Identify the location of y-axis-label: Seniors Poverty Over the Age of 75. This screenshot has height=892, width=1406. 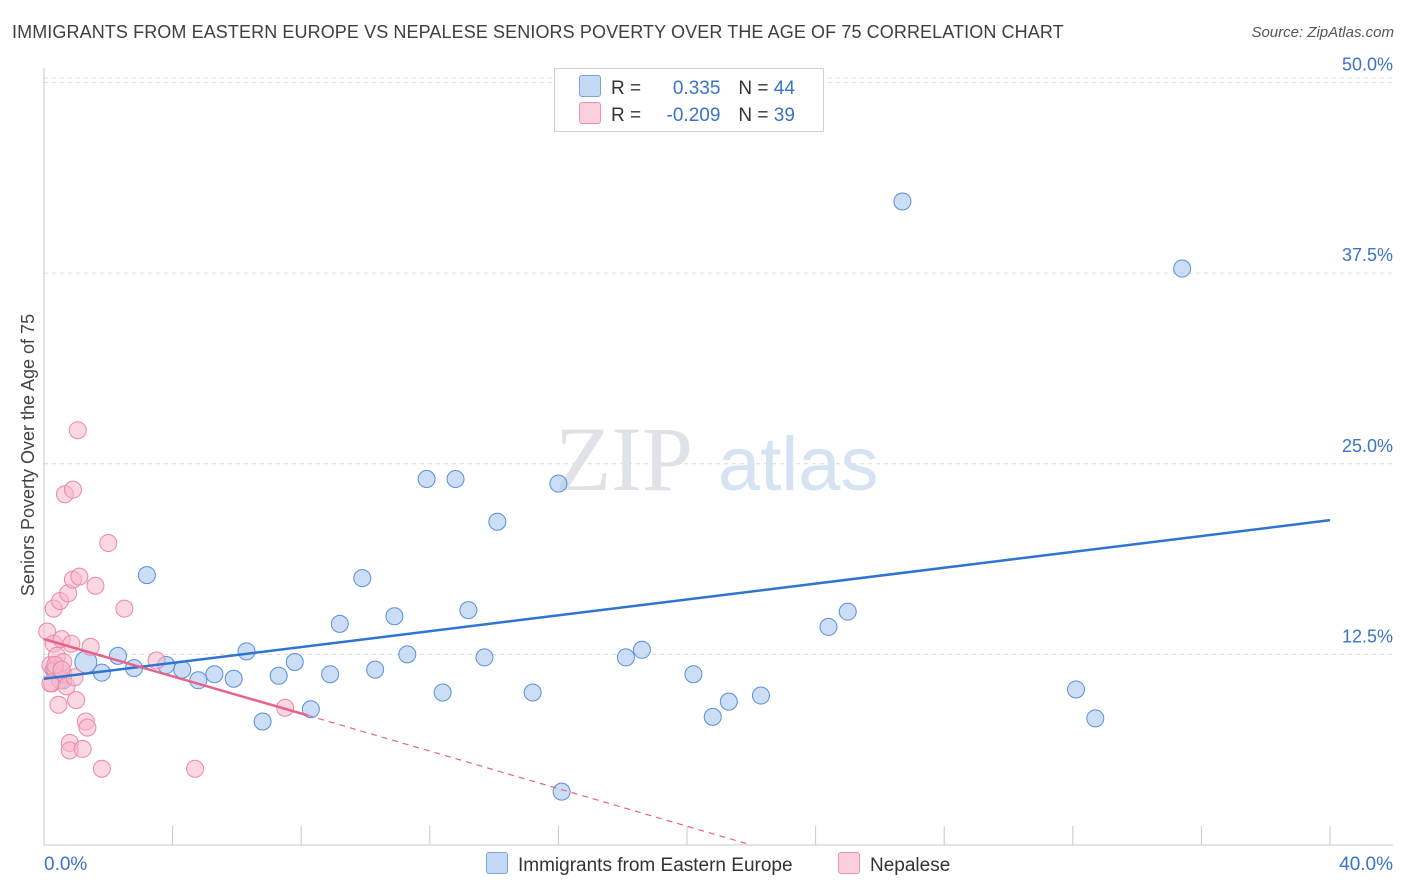
(28, 455).